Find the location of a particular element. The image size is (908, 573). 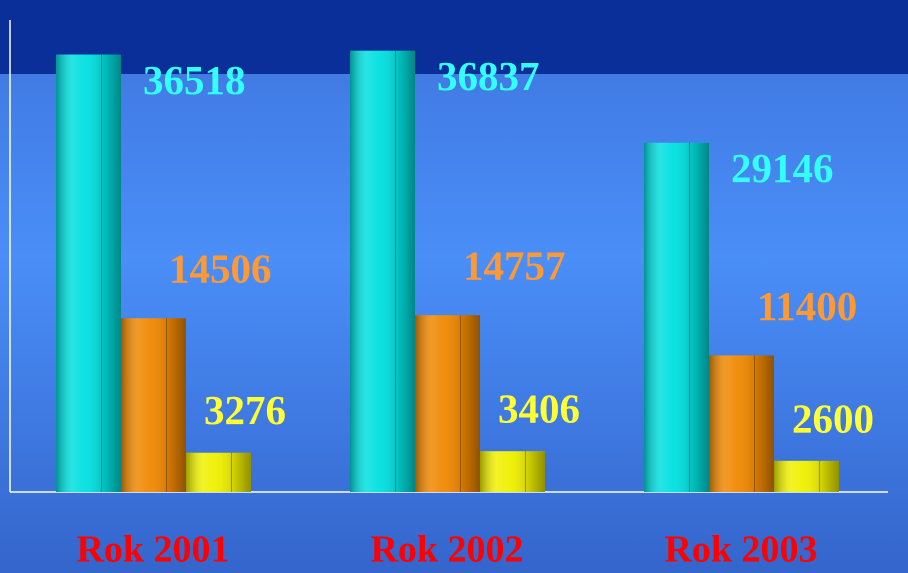

value-label: 36518 is located at coordinates (194, 80).